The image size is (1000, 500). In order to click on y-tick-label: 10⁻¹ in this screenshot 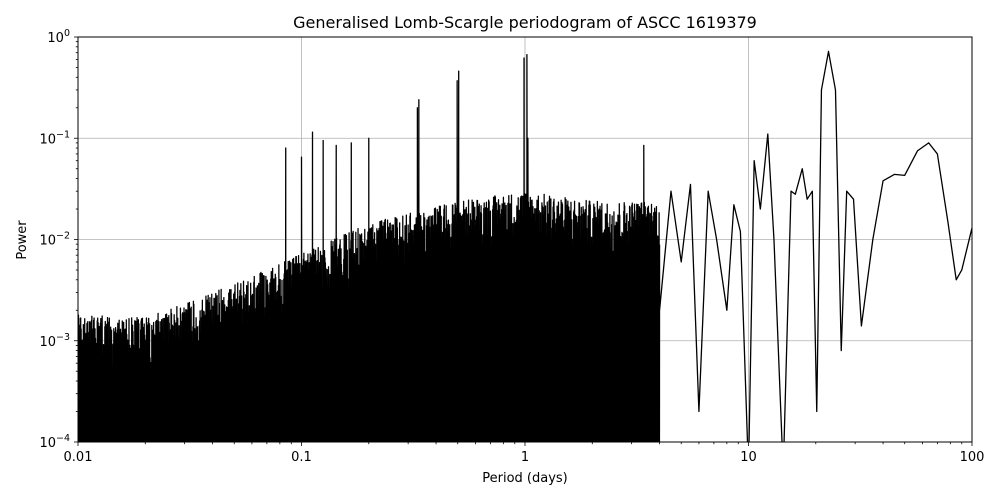, I will do `click(54, 138)`.